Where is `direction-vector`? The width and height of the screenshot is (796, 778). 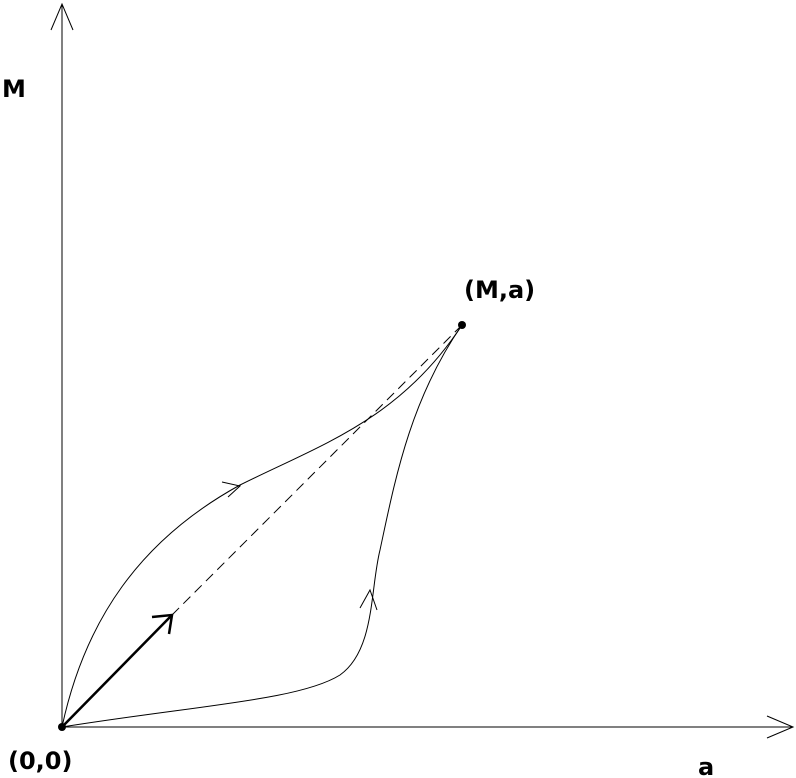 direction-vector is located at coordinates (117, 670).